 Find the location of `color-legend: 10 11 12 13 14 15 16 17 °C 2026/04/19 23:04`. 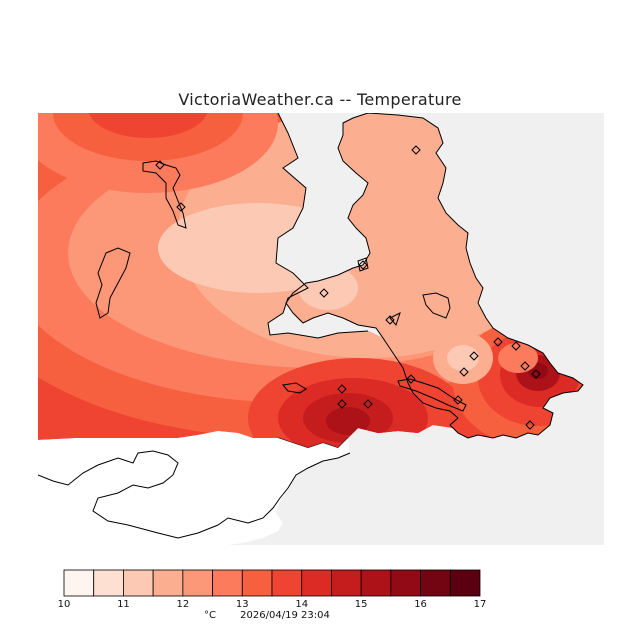

color-legend: 10 11 12 13 14 15 16 17 °C 2026/04/19 23:04 is located at coordinates (272, 595).